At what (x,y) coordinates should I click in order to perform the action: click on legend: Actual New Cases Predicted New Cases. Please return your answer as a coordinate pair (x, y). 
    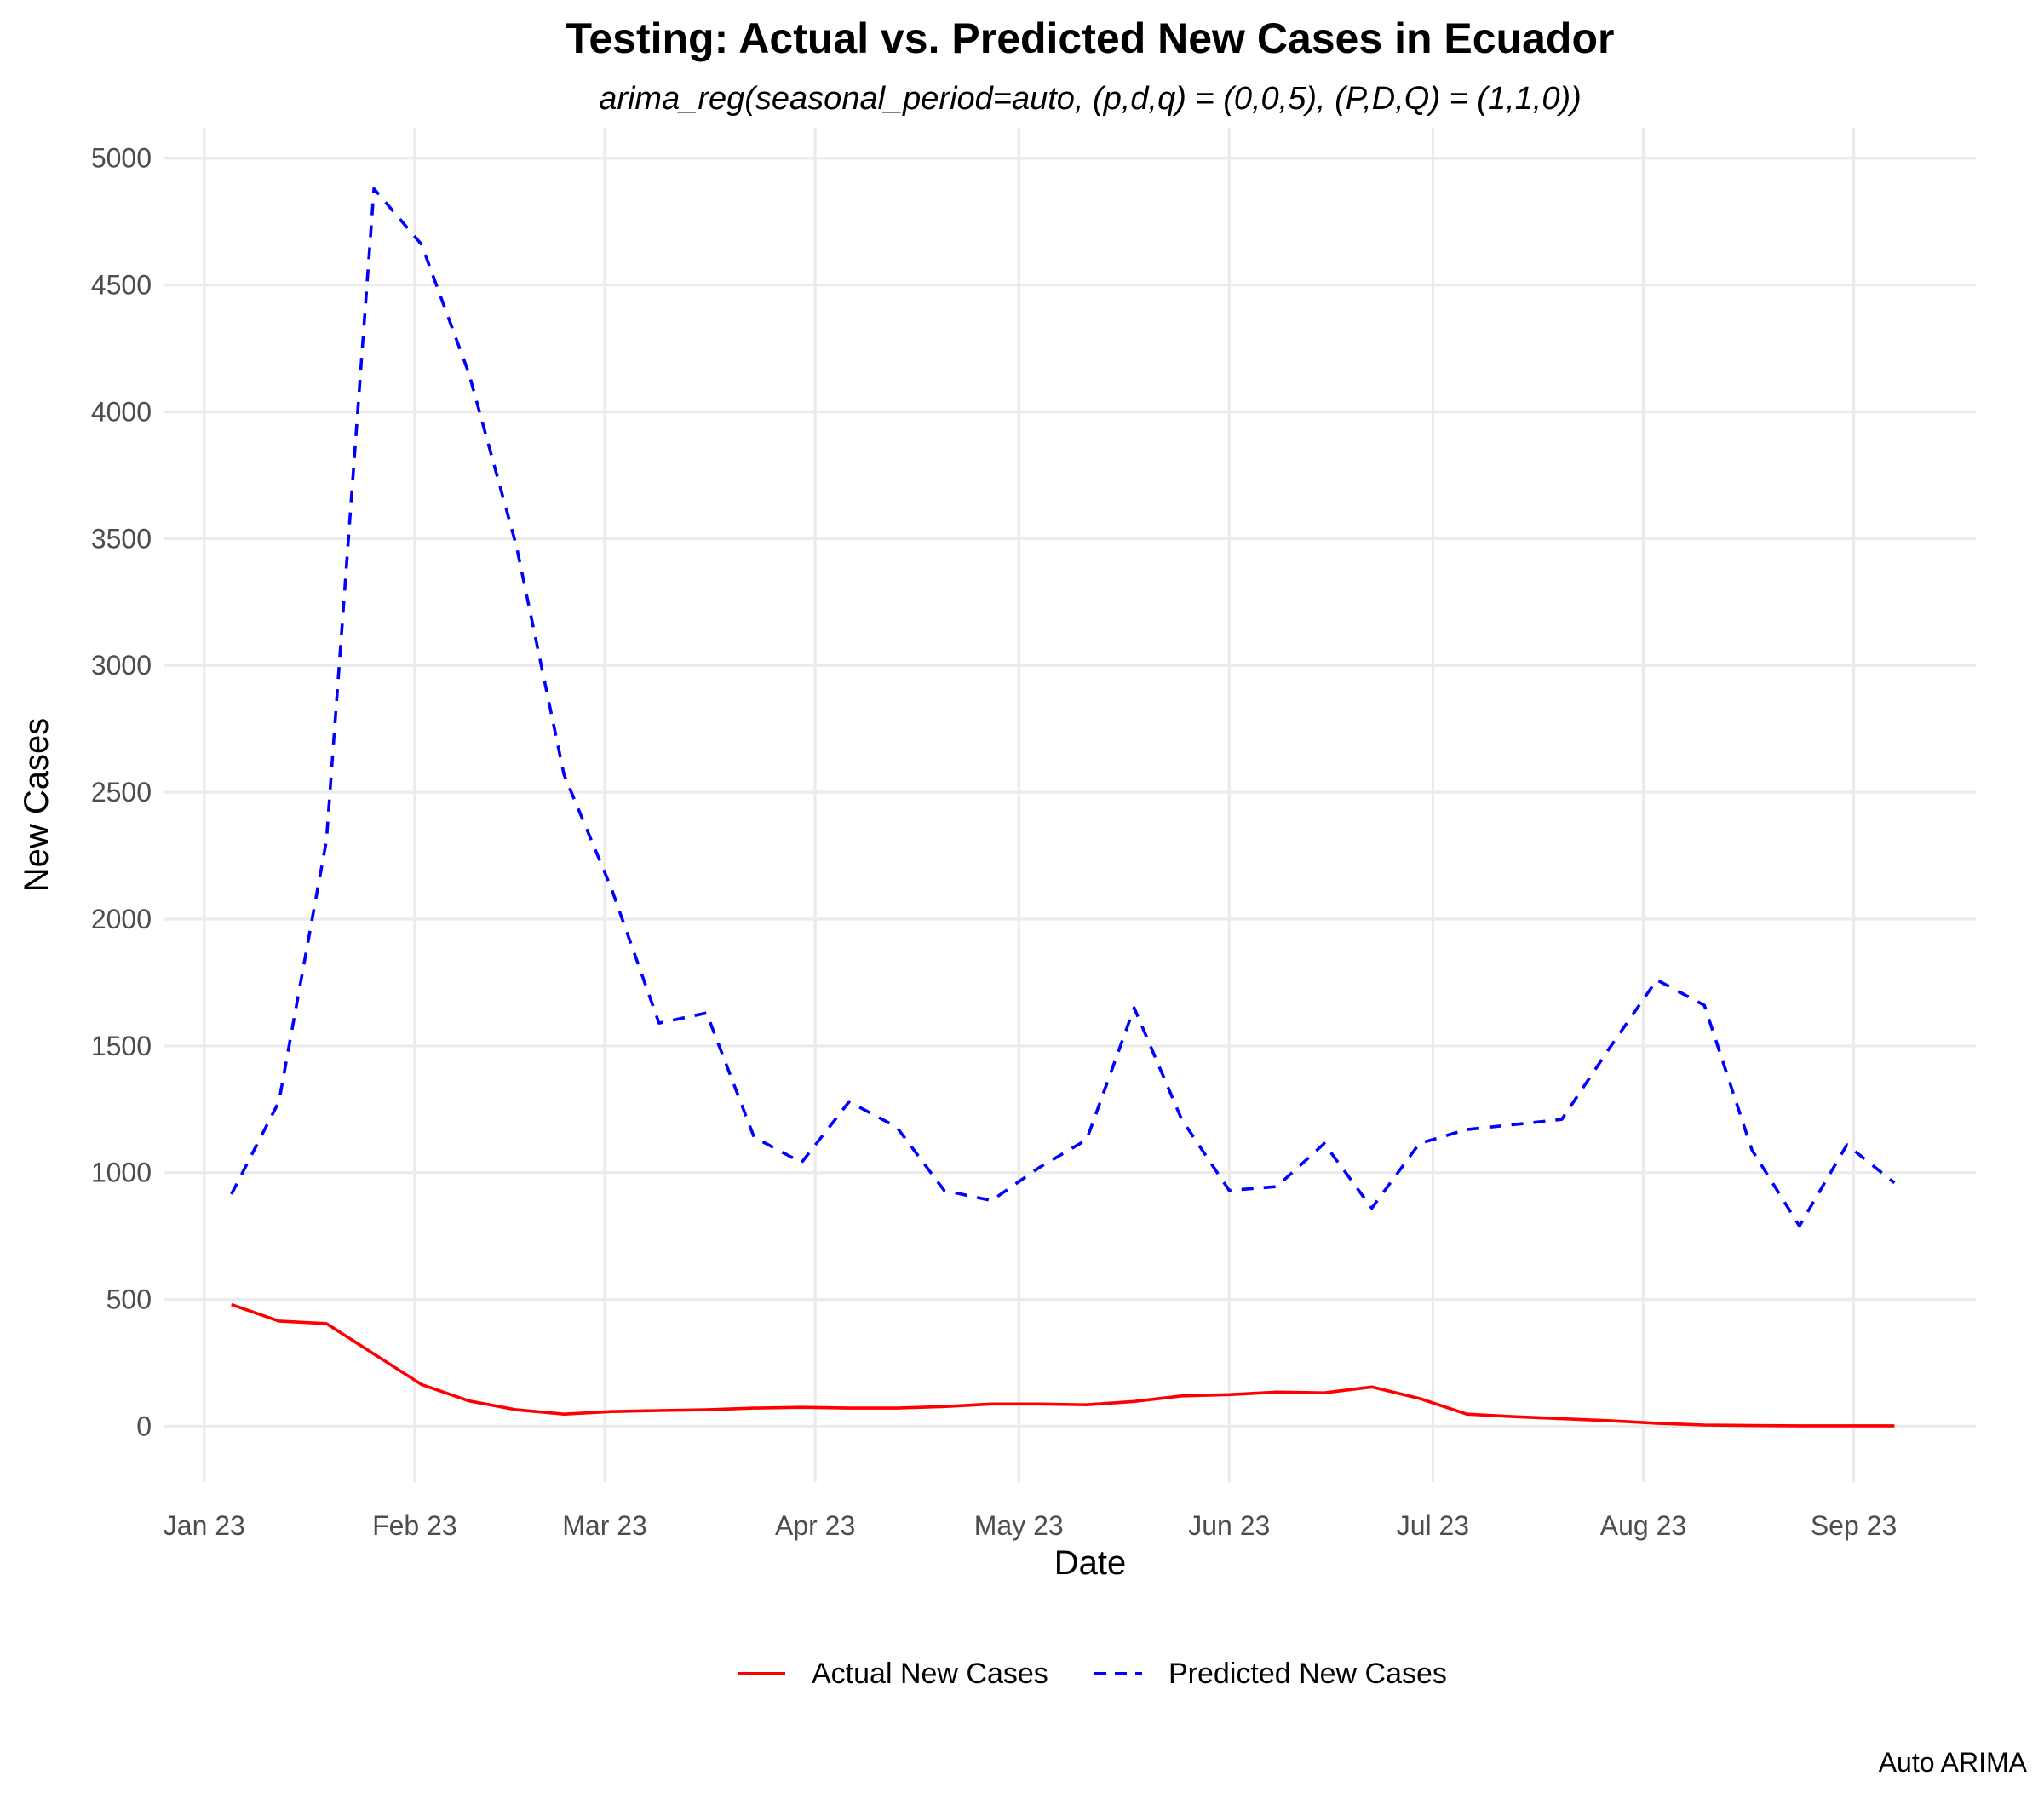
    Looking at the image, I should click on (1092, 1674).